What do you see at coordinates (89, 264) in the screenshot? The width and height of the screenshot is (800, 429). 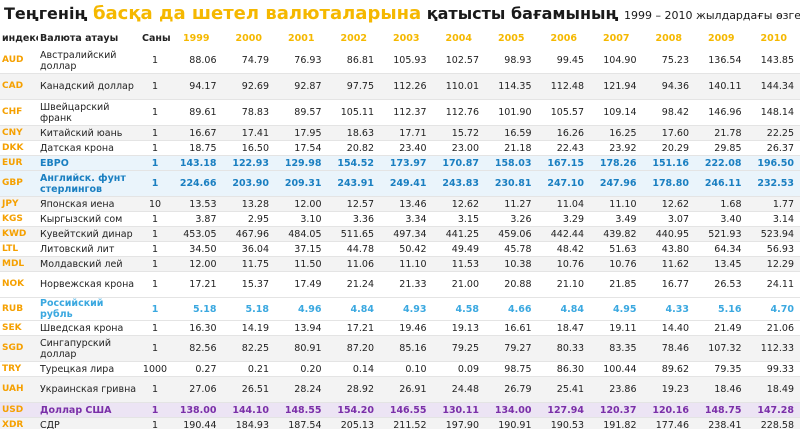 I see `currency-name: Молдавский лей` at bounding box center [89, 264].